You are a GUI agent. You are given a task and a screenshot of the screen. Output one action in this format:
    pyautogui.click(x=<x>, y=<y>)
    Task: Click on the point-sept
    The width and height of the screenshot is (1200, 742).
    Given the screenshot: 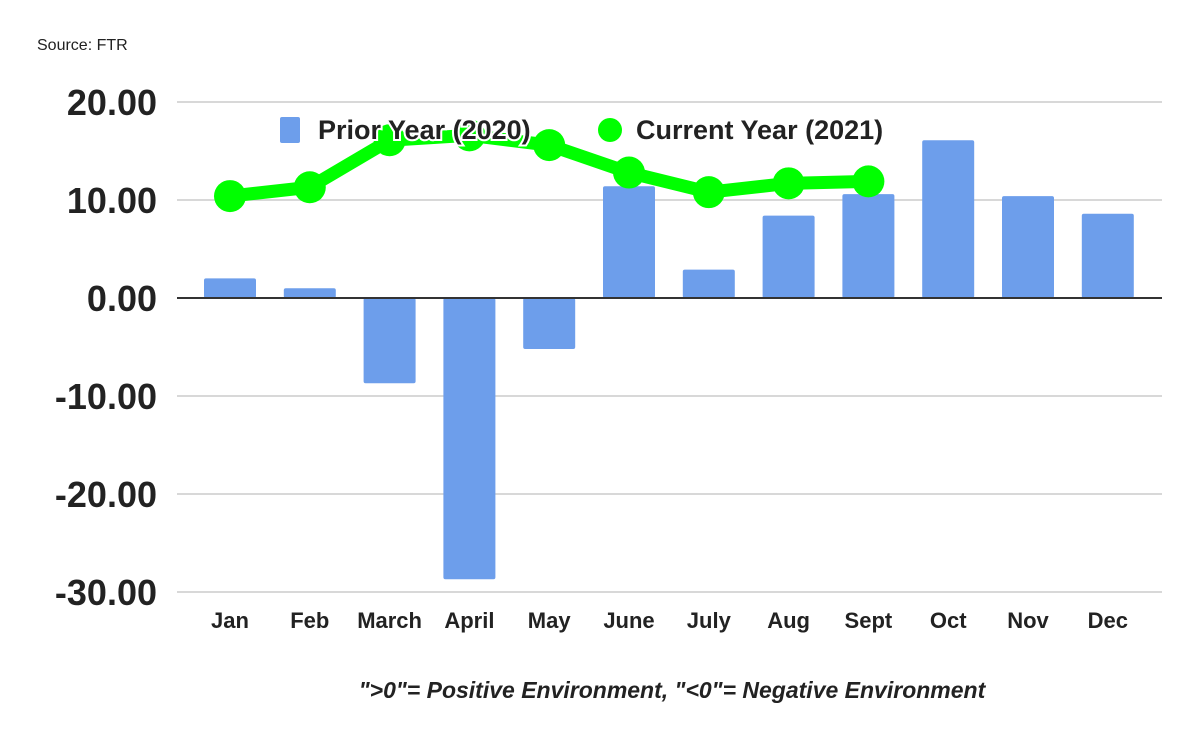 What is the action you would take?
    pyautogui.click(x=868, y=181)
    